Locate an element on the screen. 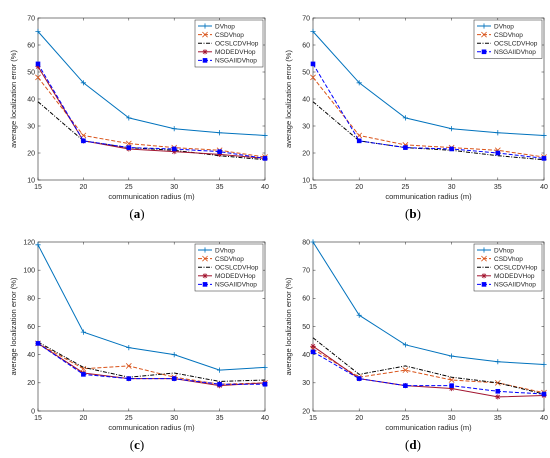 This screenshot has height=458, width=550. y-tick-label: 50 is located at coordinates (306, 72).